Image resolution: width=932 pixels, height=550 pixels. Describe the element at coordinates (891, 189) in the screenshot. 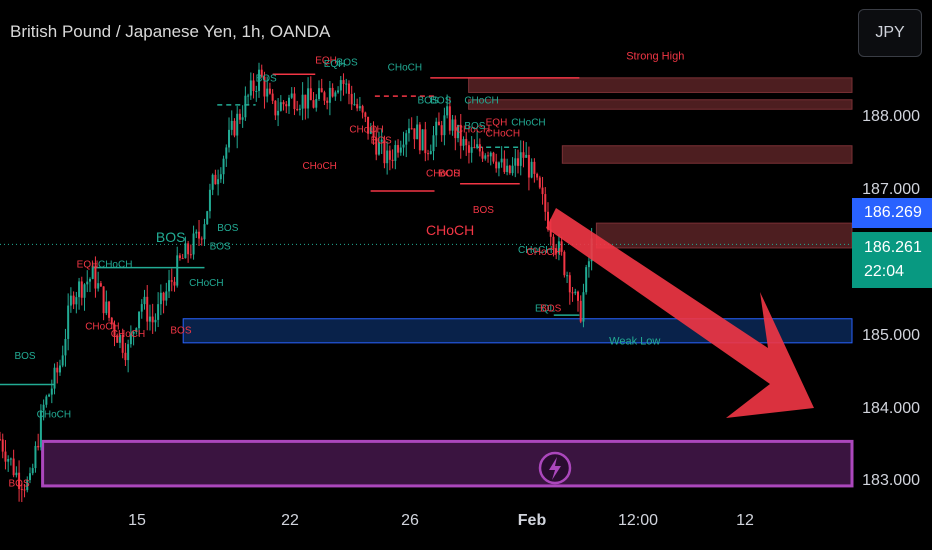

I see `price-axis-label: 187.000` at that location.